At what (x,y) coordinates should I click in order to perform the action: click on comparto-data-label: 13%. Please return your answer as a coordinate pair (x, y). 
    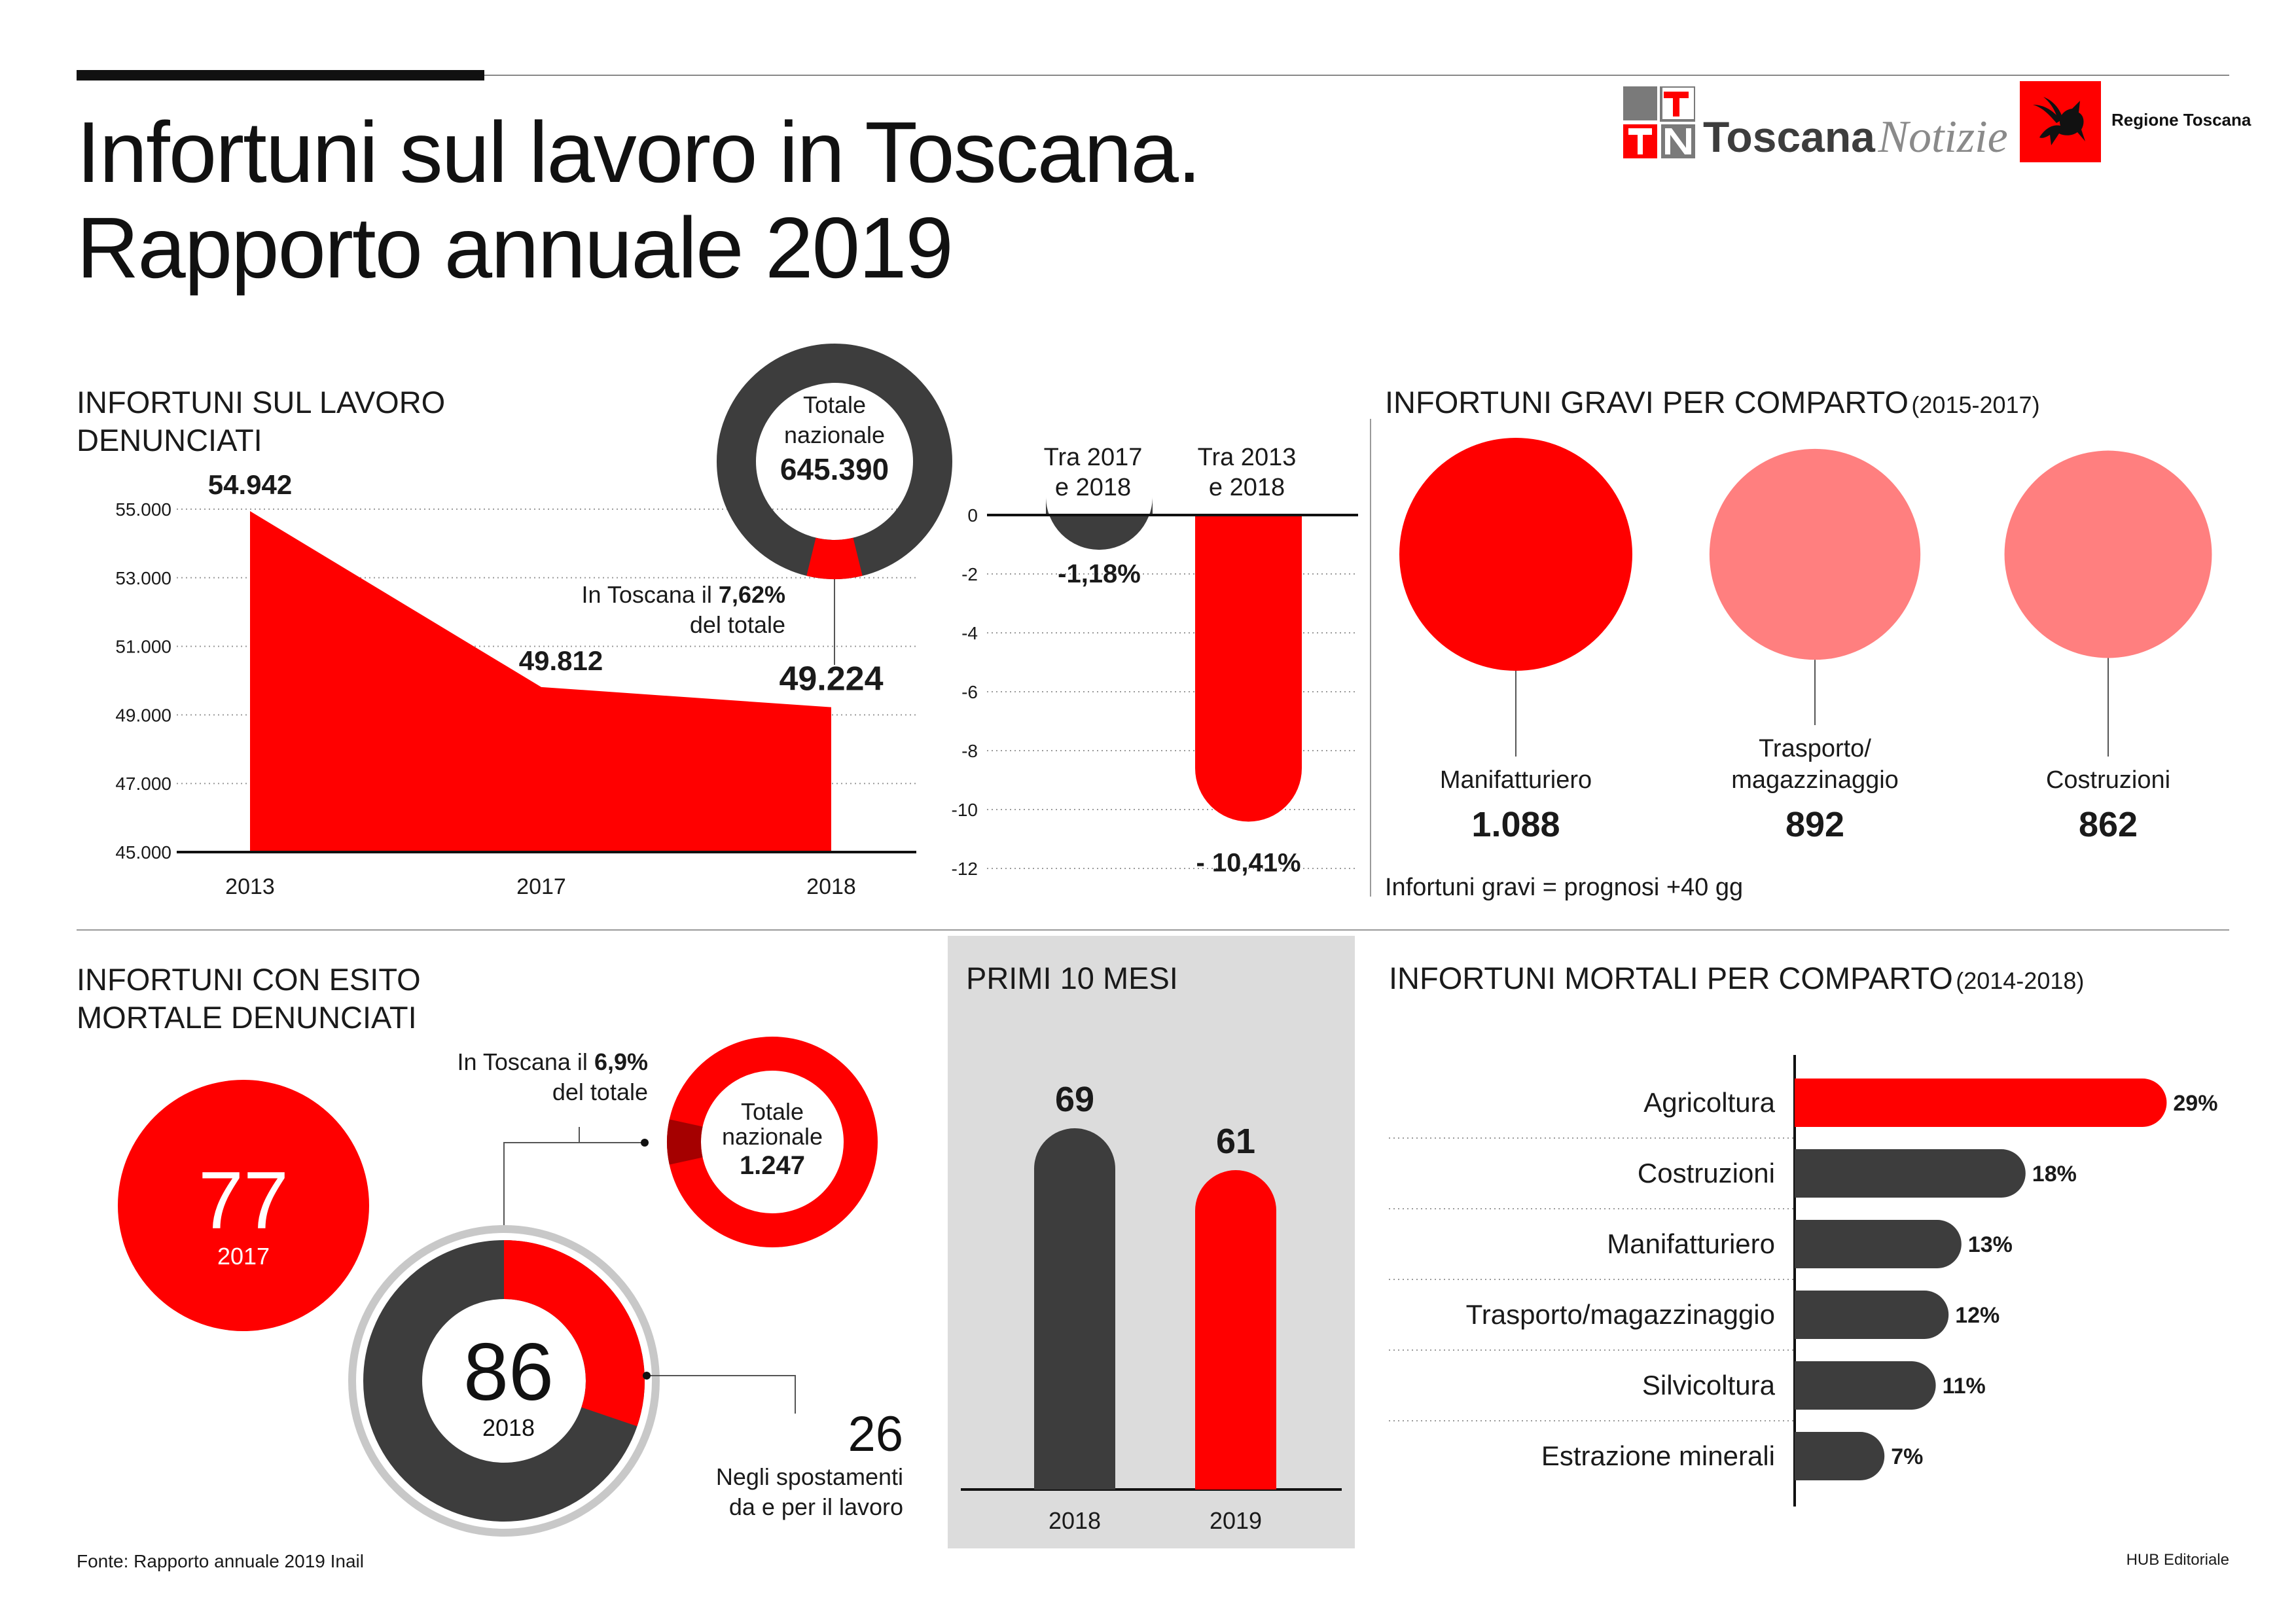
    Looking at the image, I should click on (1990, 1244).